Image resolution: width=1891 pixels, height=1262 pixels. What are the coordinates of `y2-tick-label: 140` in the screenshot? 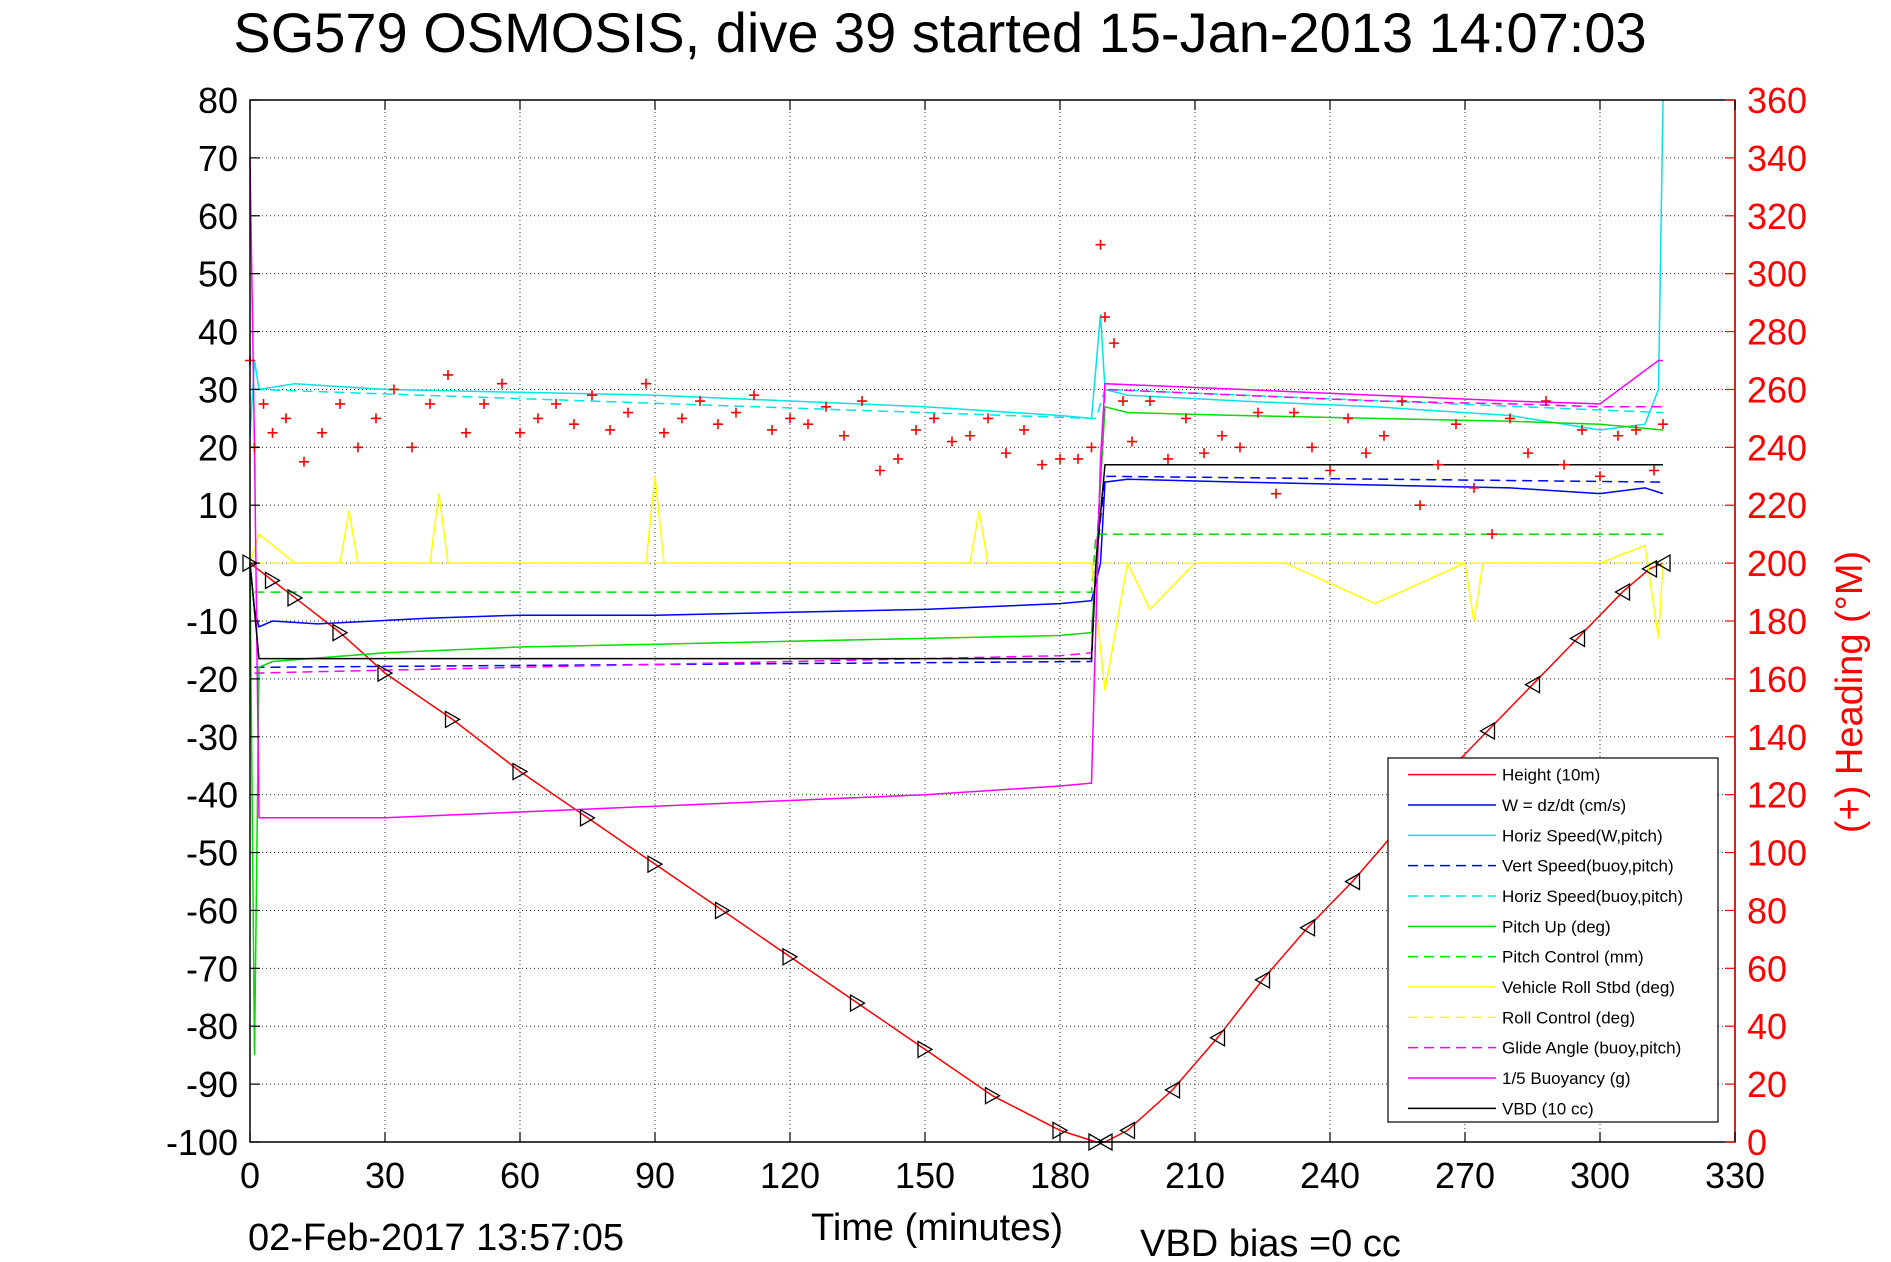 It's located at (1777, 737).